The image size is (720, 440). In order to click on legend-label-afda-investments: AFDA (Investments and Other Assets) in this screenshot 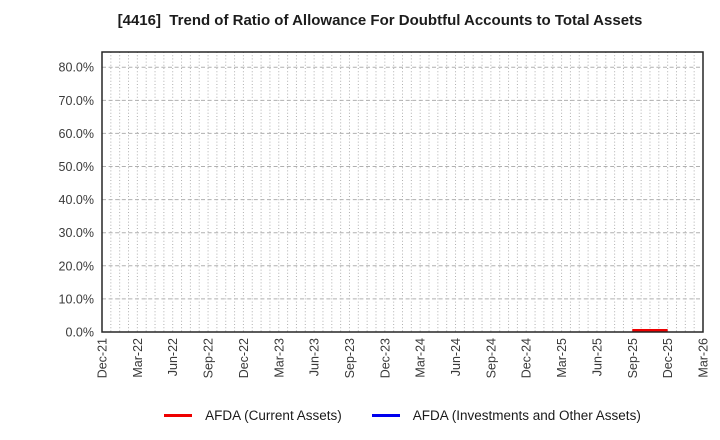, I will do `click(526, 415)`.